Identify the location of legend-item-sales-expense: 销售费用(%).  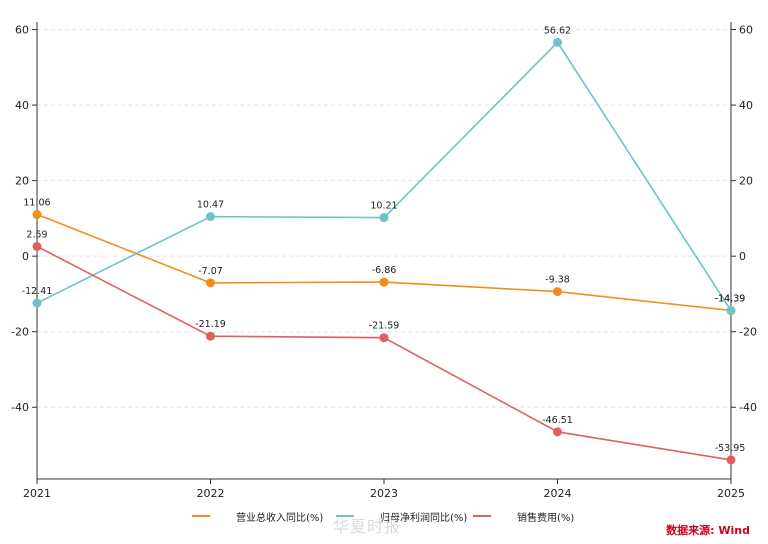
(523, 516).